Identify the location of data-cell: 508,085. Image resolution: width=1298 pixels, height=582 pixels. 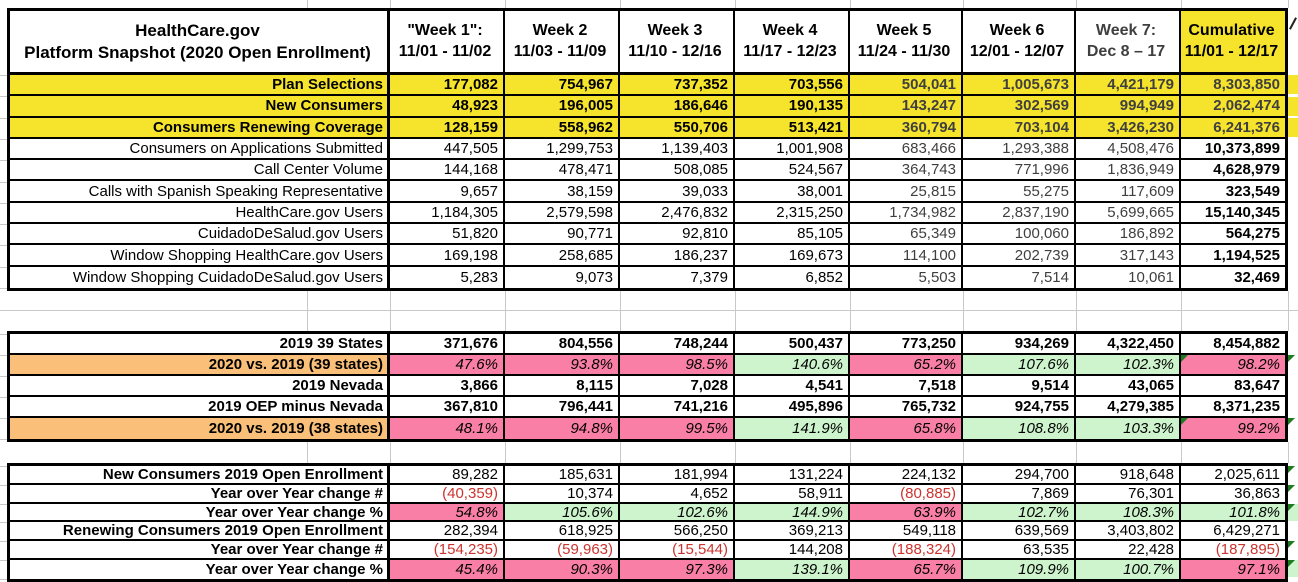
(677, 171).